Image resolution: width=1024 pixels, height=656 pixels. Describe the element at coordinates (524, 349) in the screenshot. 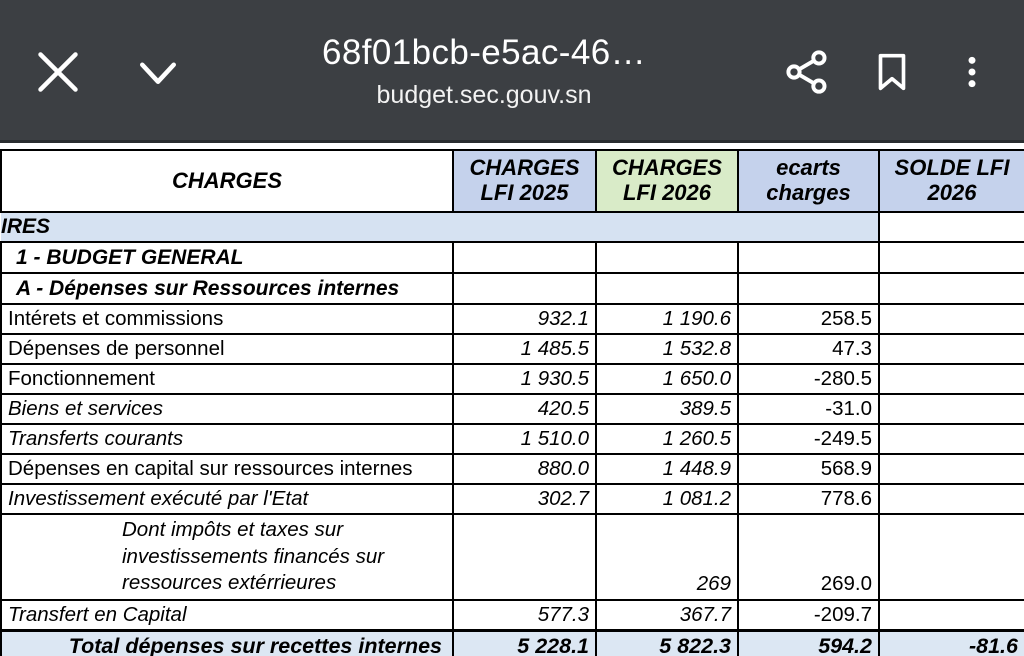

I see `row-value-2025: 1 485.5` at that location.